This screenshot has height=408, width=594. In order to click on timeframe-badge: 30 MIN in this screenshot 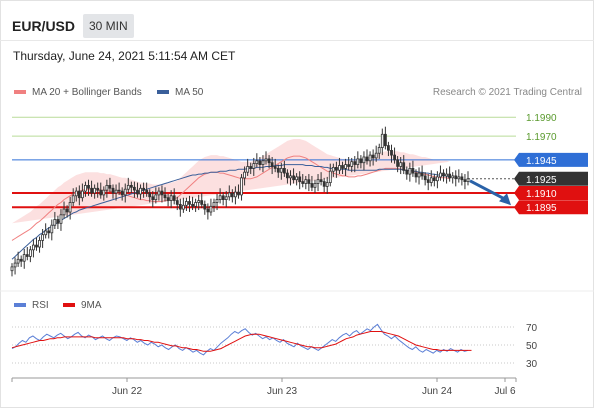, I will do `click(108, 26)`.